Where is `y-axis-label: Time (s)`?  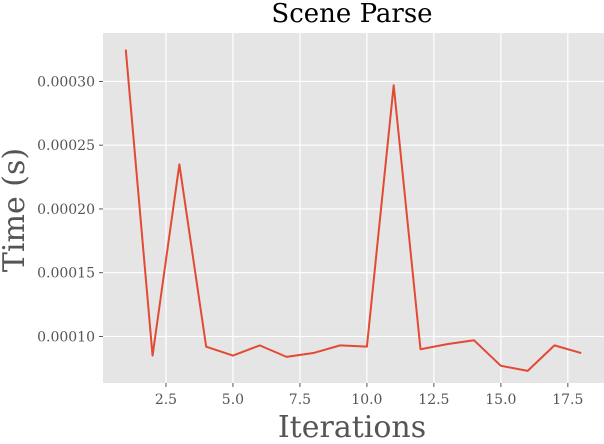
y-axis-label: Time (s) is located at coordinates (16, 210).